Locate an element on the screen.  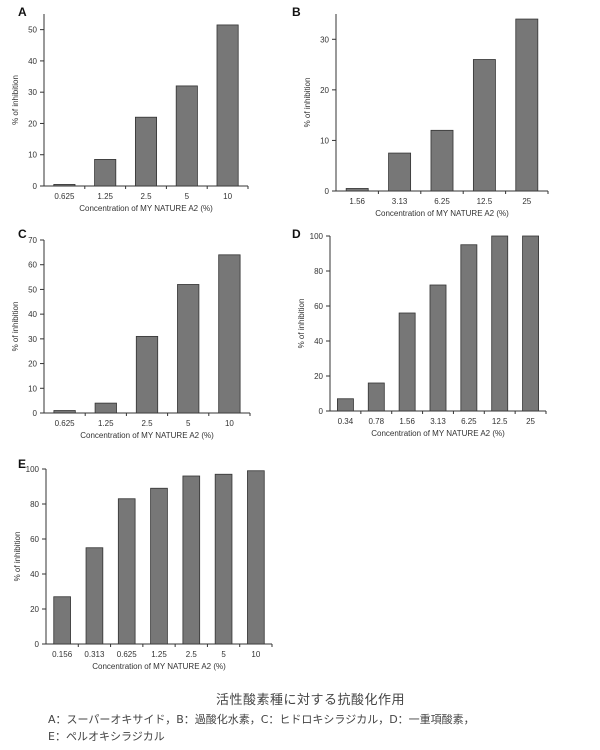
panel-letter-e: E is located at coordinates (22, 464).